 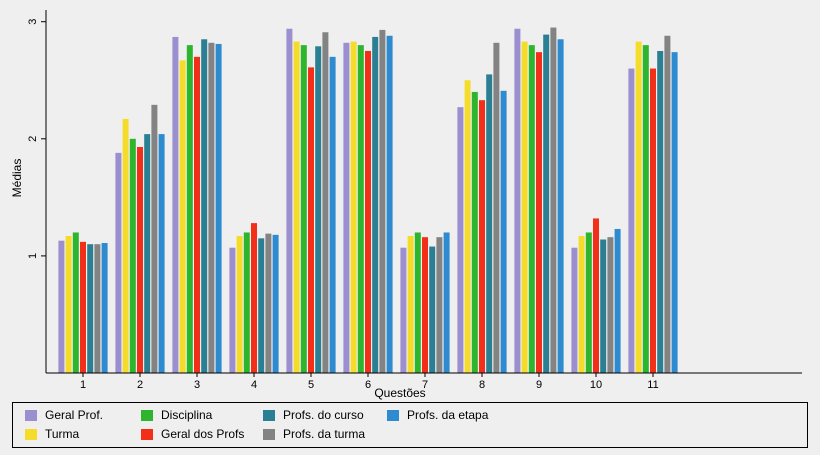 What do you see at coordinates (368, 385) in the screenshot?
I see `x-tick-label: 6` at bounding box center [368, 385].